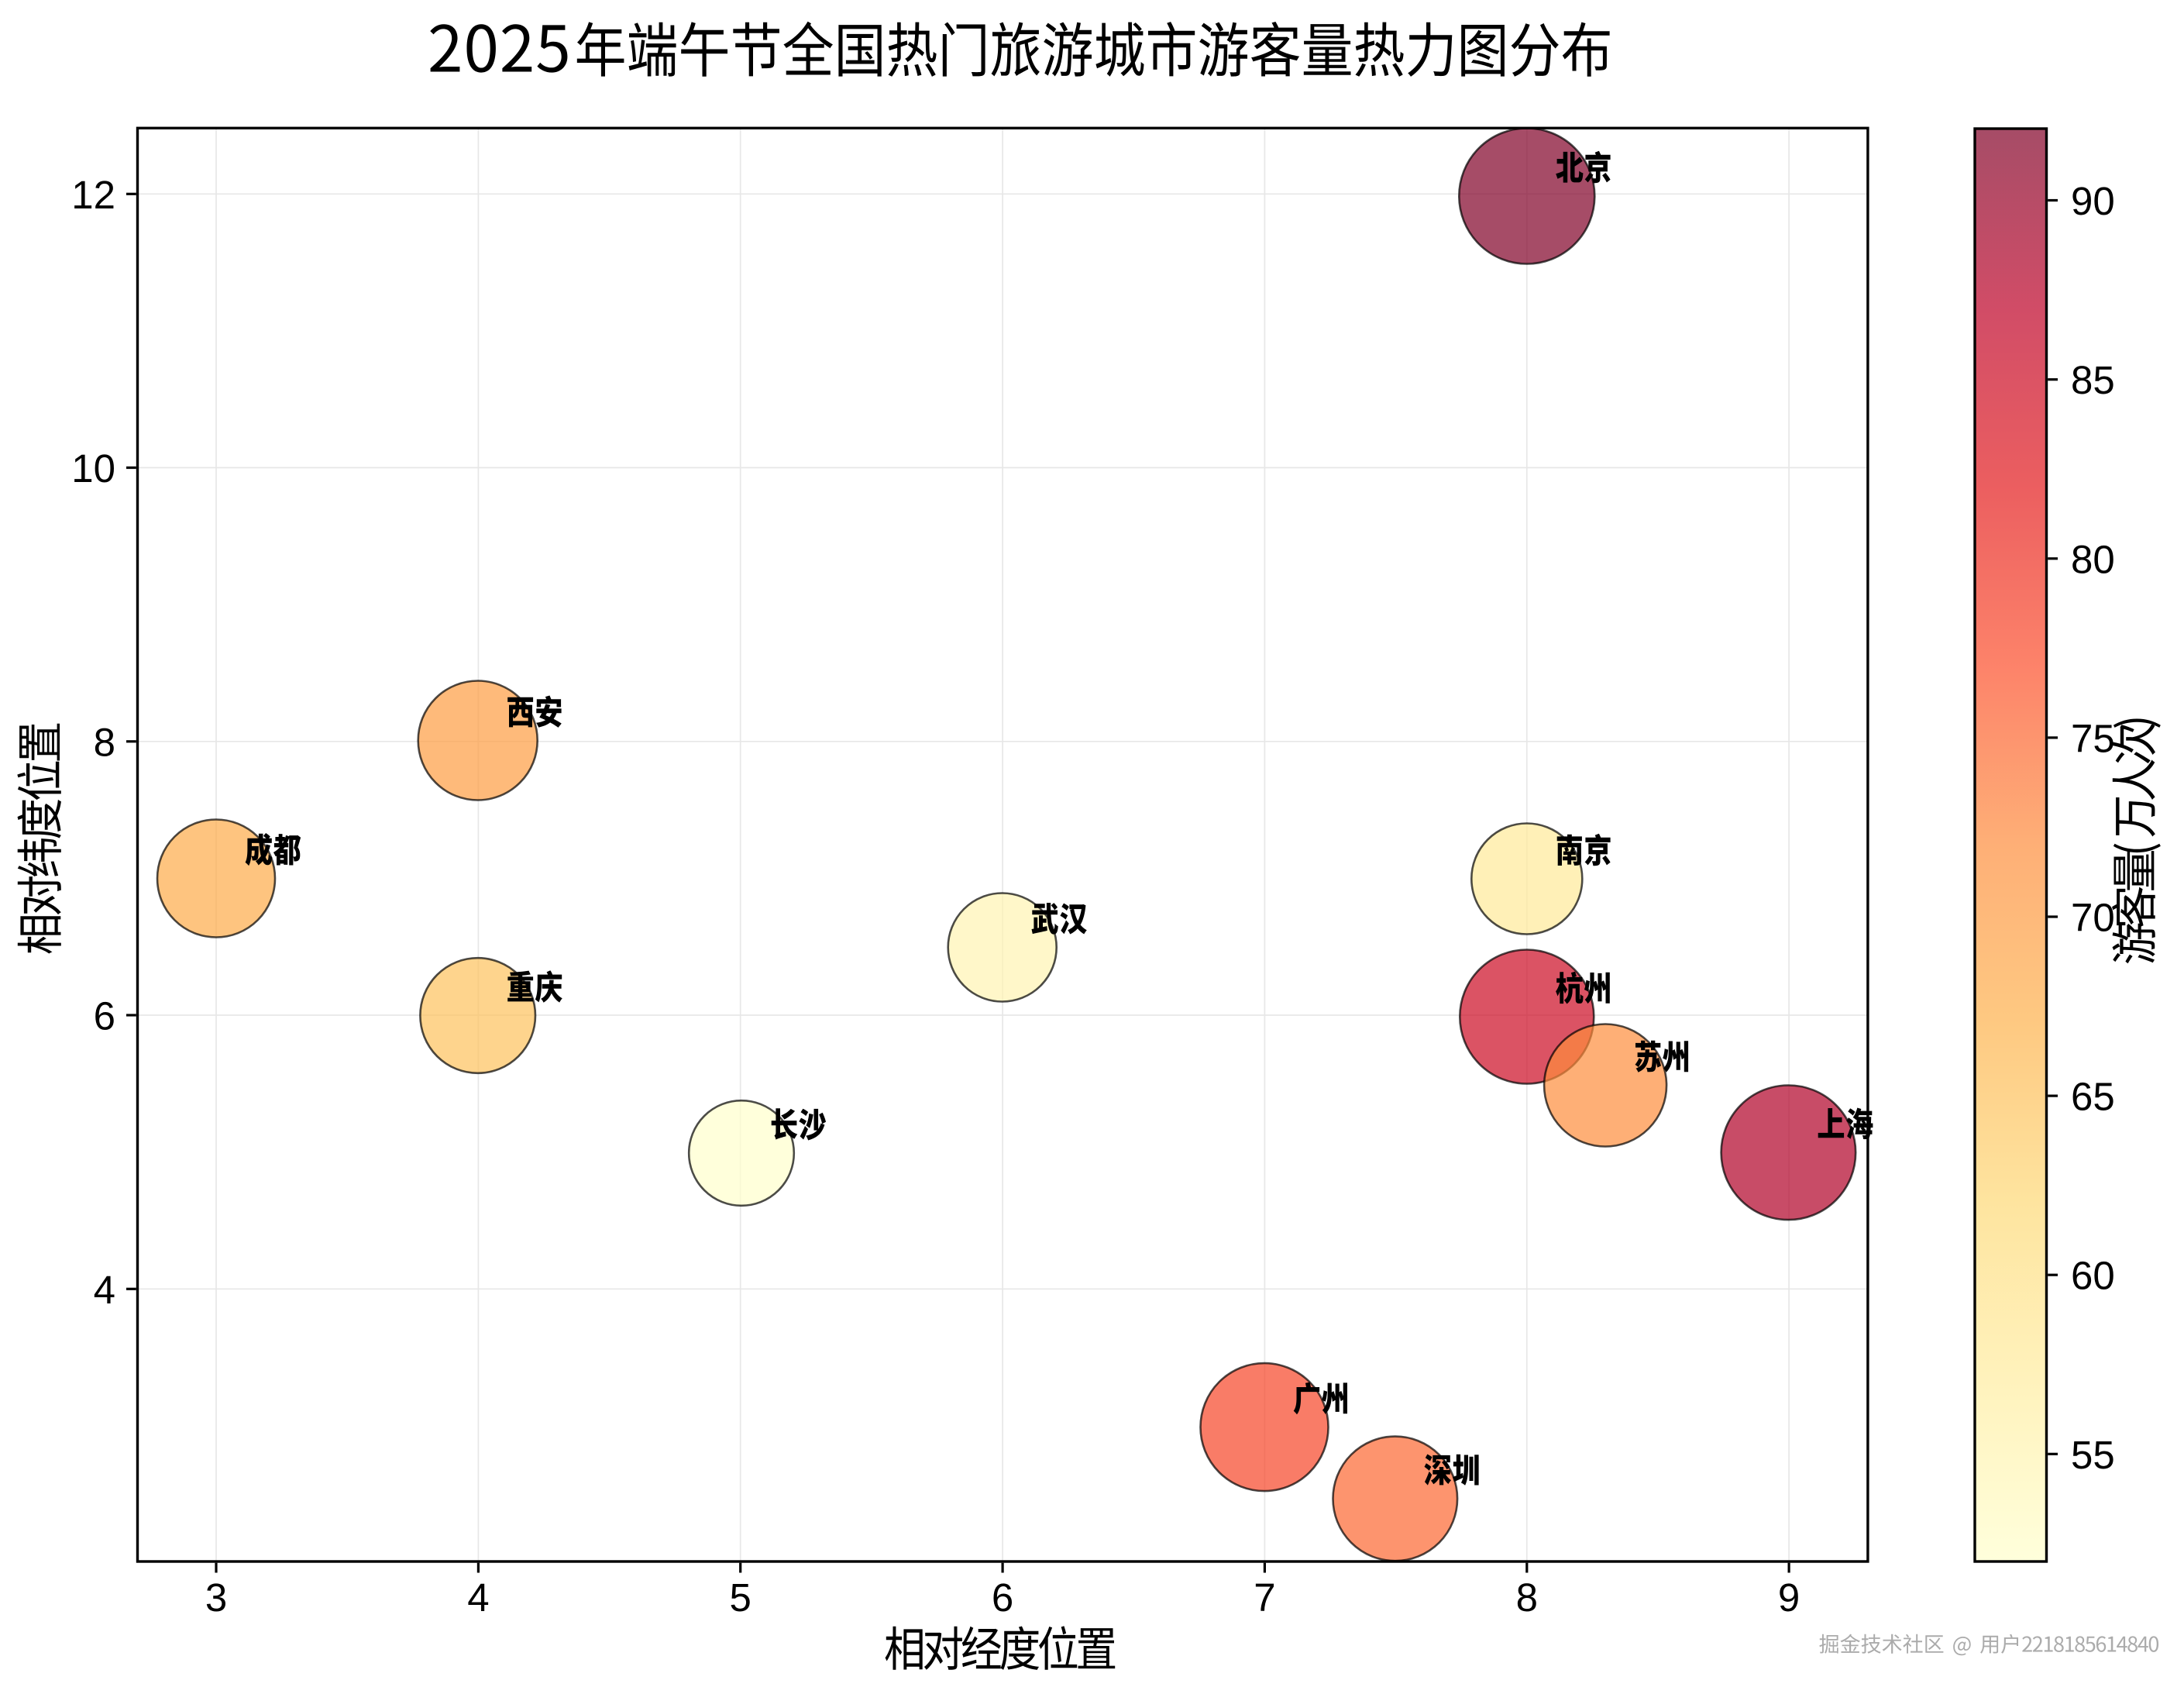  I want to click on svg-text: 70, so click(2093, 918).